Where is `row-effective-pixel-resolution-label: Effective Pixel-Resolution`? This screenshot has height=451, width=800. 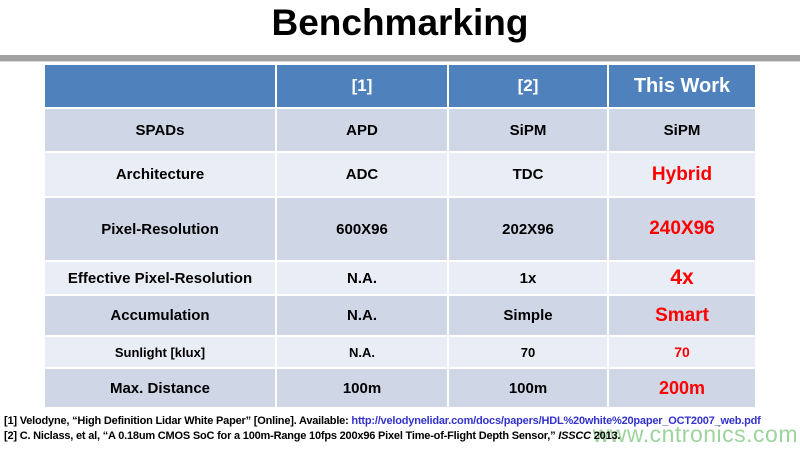 row-effective-pixel-resolution-label: Effective Pixel-Resolution is located at coordinates (160, 278).